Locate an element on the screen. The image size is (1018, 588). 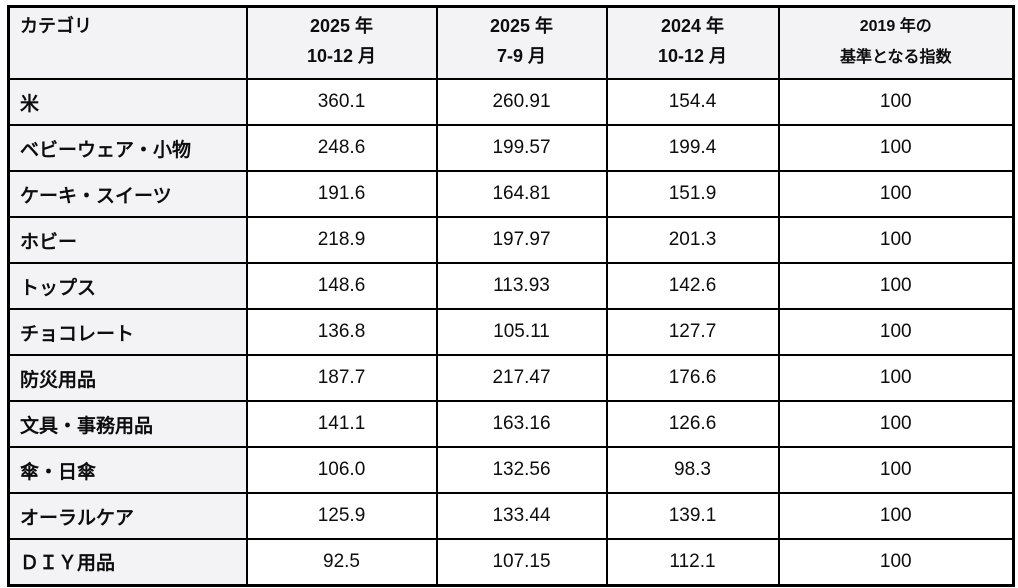
value-cell: 151.9 is located at coordinates (692, 194).